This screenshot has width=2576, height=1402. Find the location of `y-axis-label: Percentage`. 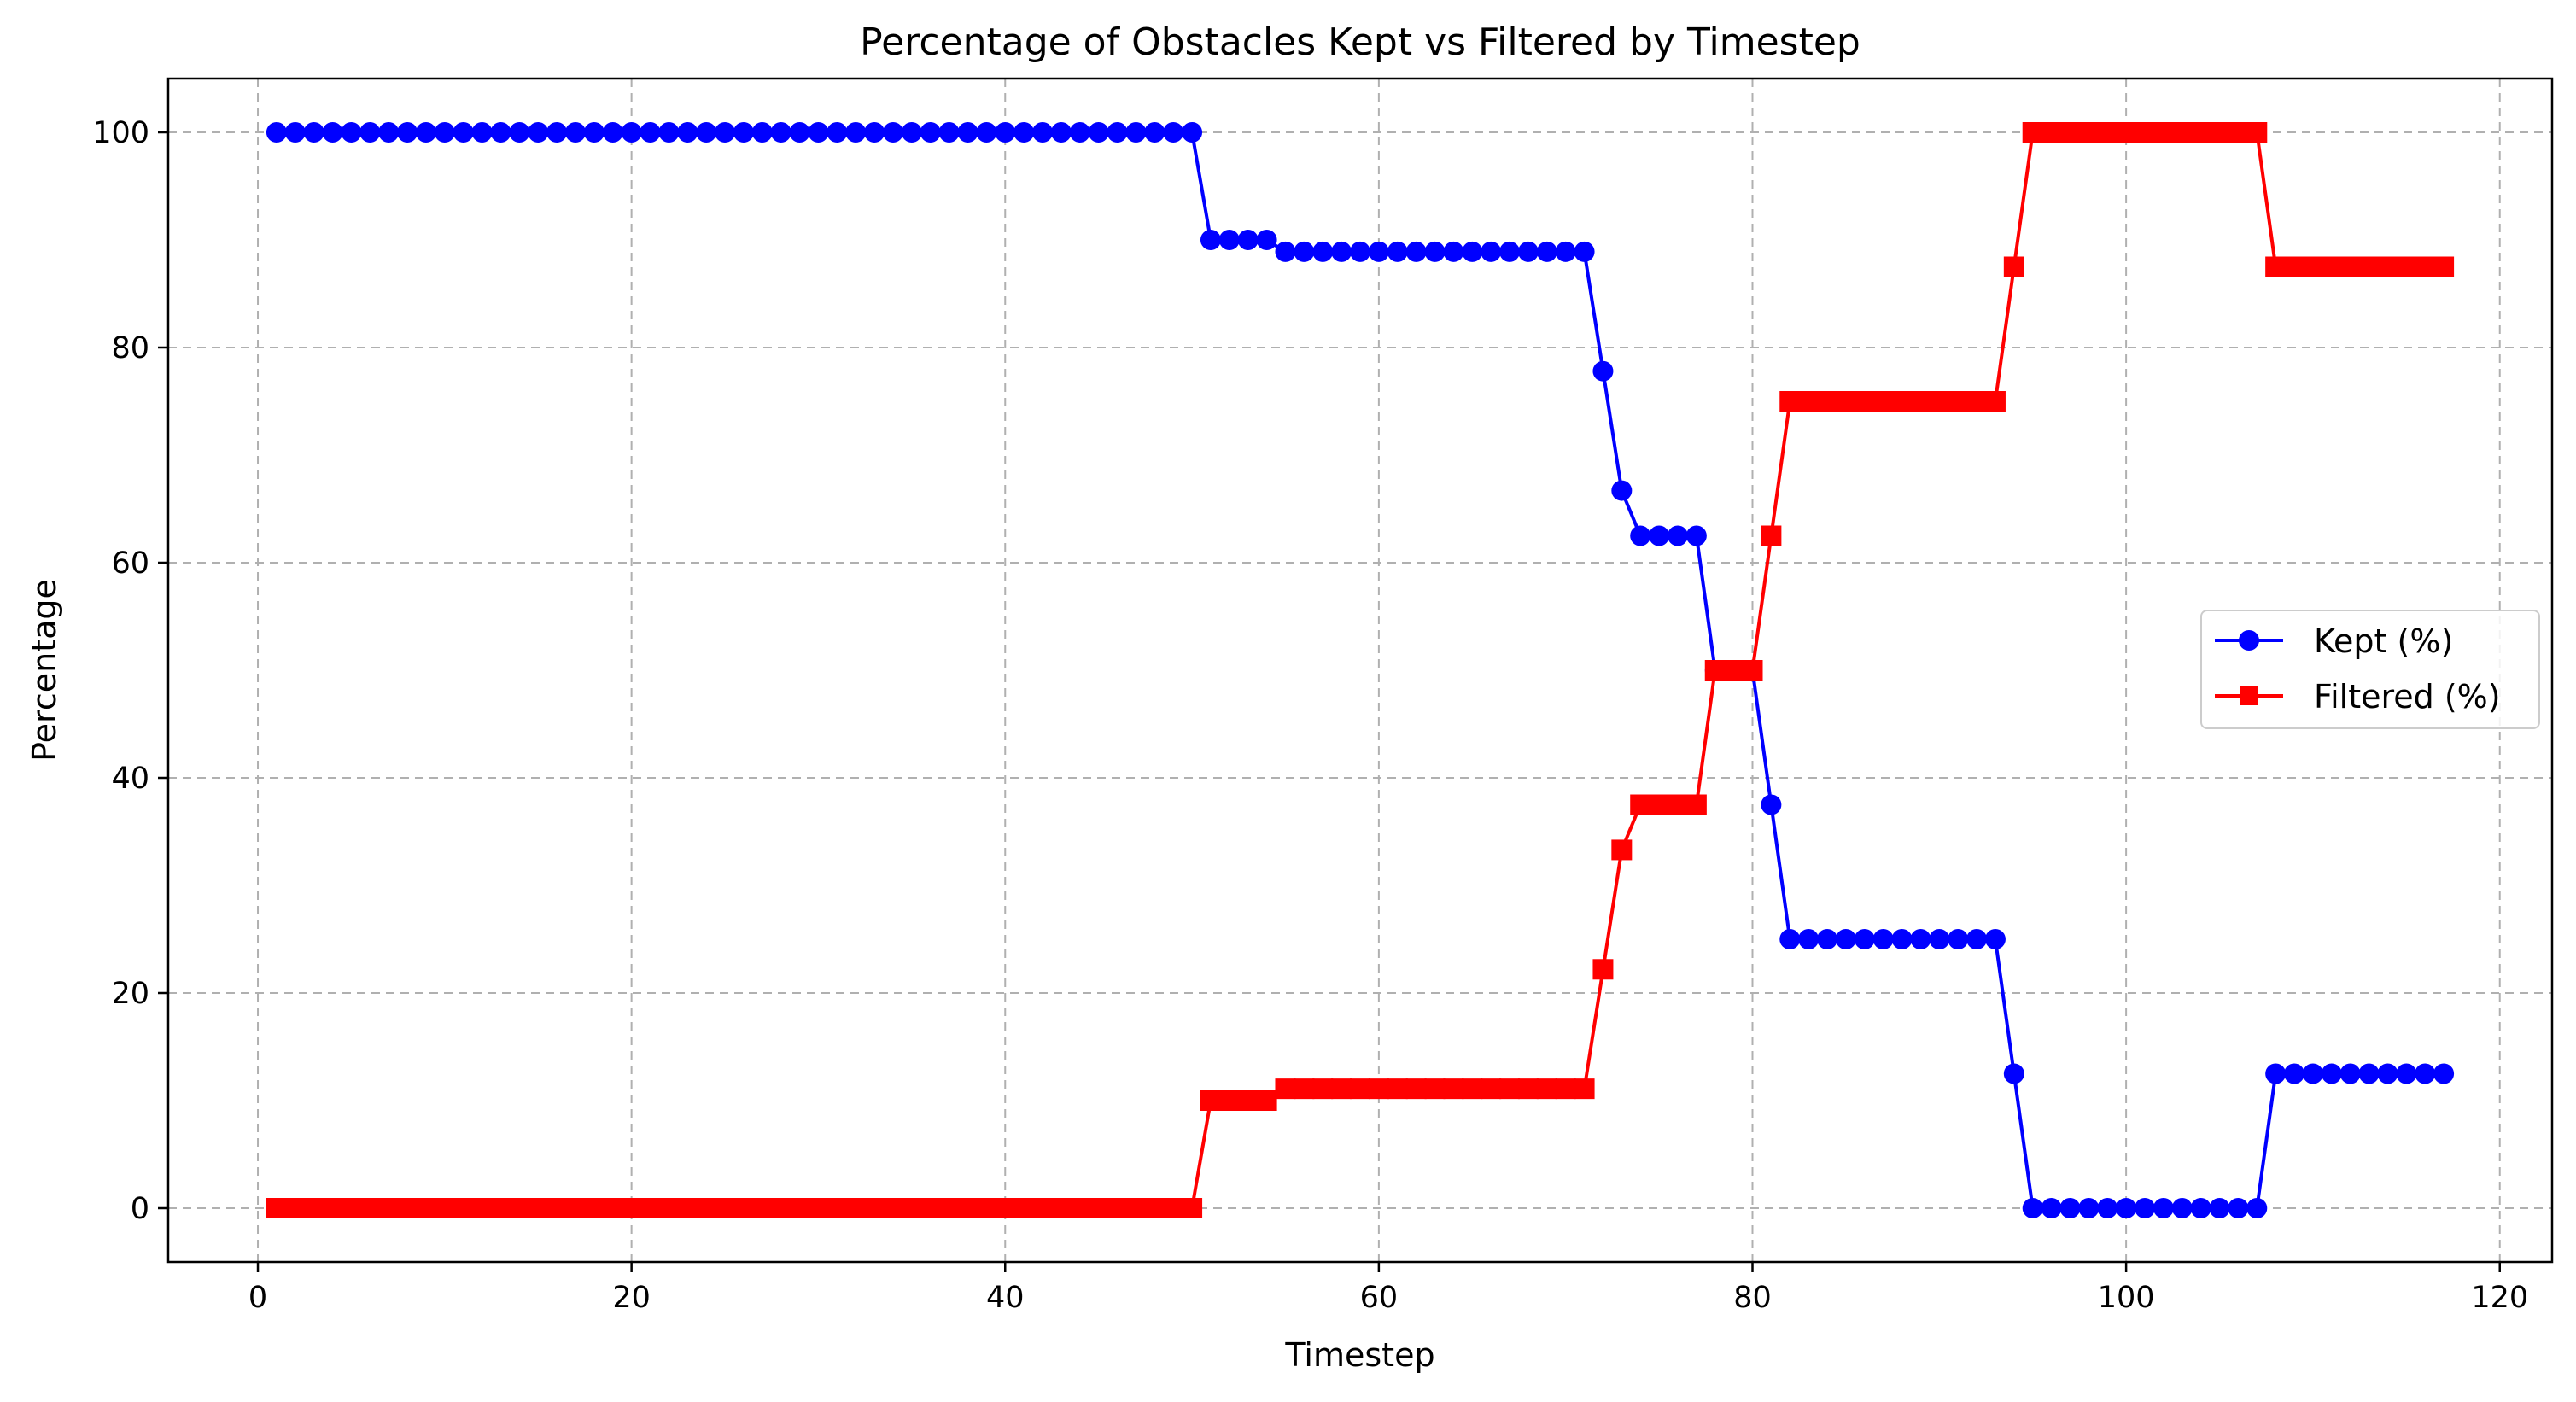

y-axis-label: Percentage is located at coordinates (44, 670).